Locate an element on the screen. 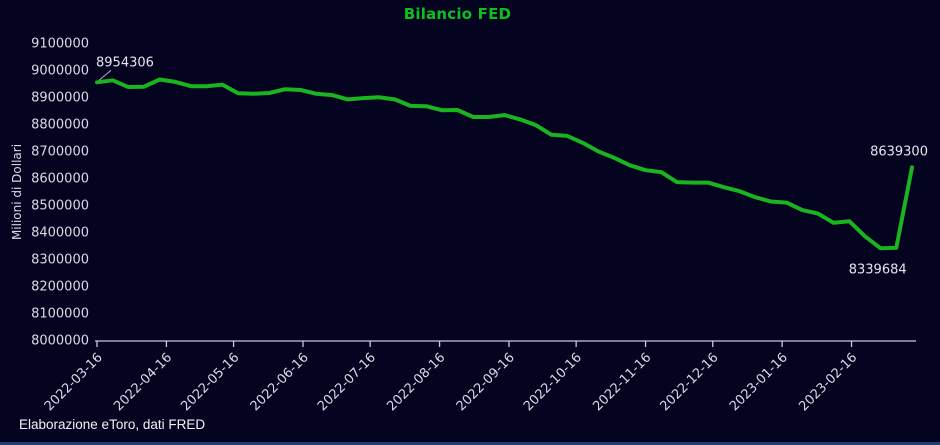 The image size is (940, 445). y-tick-label: 8500000 is located at coordinates (60, 206).